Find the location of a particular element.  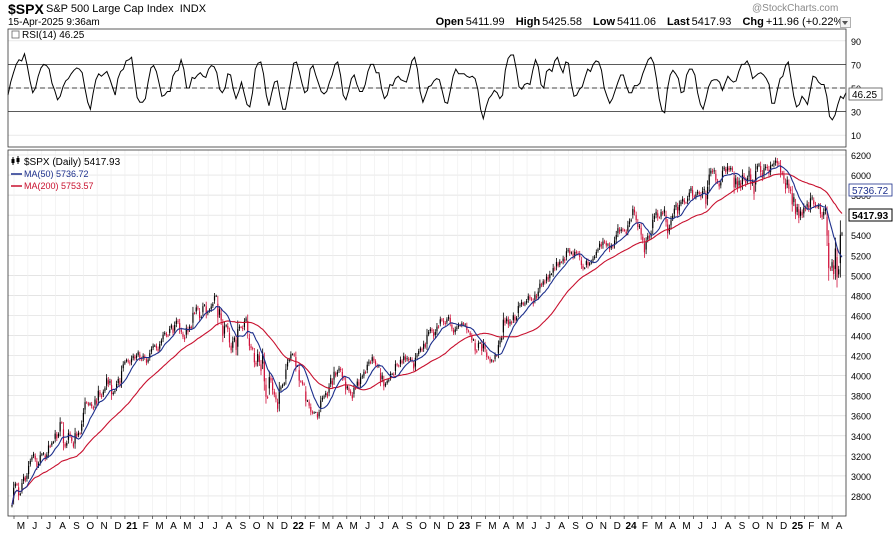

x-month-label: 24 is located at coordinates (632, 526).